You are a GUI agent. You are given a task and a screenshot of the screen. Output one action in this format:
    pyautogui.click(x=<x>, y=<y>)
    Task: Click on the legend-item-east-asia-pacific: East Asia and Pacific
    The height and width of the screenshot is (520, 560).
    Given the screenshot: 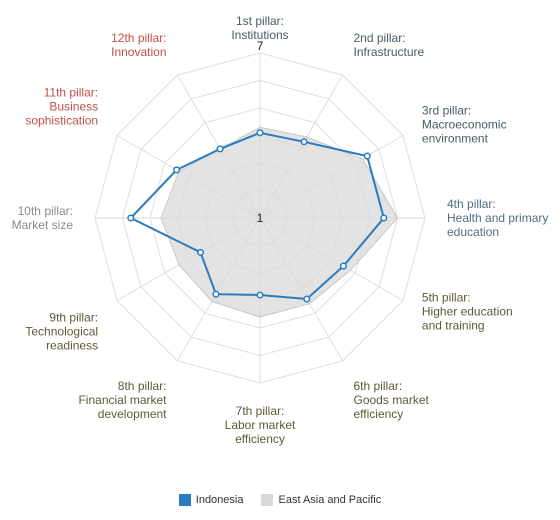 What is the action you would take?
    pyautogui.click(x=321, y=500)
    